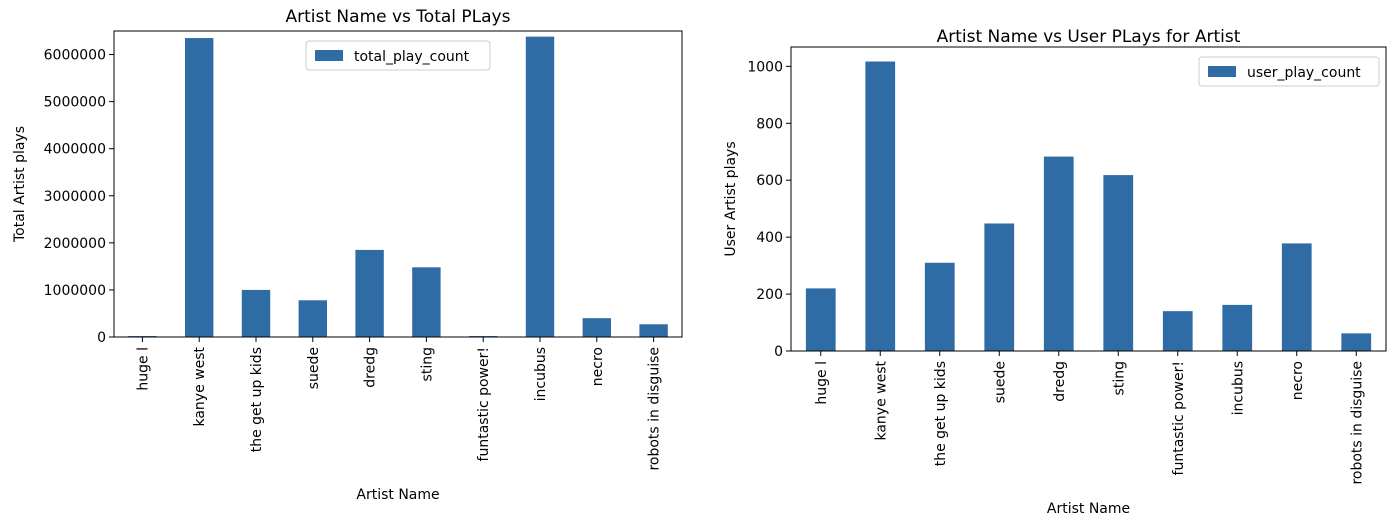 Image resolution: width=1399 pixels, height=522 pixels. Describe the element at coordinates (75, 291) in the screenshot. I see `y-tick-label: 1000000` at that location.